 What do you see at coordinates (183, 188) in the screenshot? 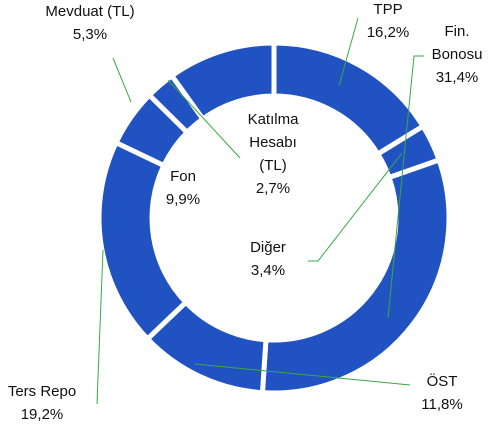
I see `label: Fon 9,9%` at bounding box center [183, 188].